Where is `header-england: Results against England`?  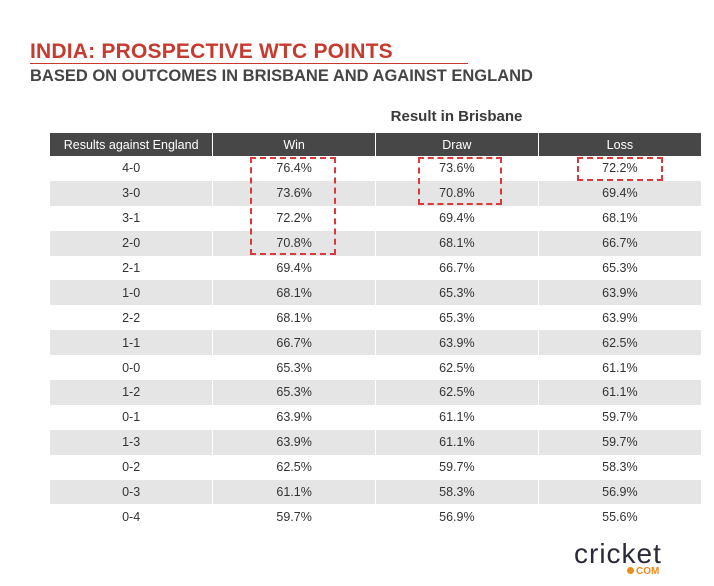 header-england: Results against England is located at coordinates (131, 144).